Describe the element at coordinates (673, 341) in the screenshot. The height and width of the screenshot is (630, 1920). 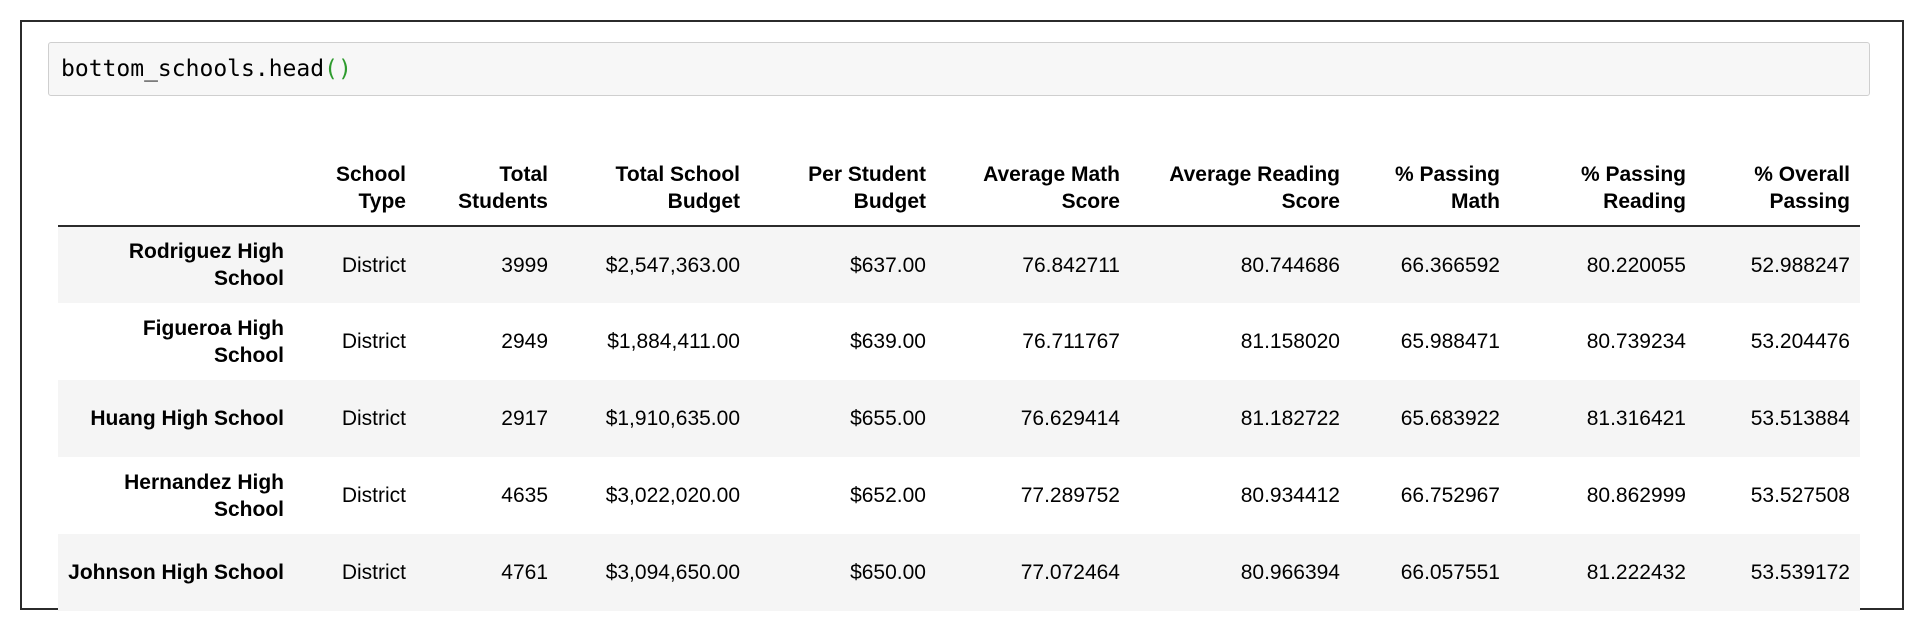
I see `table-cell: $1,884,411.00` at that location.